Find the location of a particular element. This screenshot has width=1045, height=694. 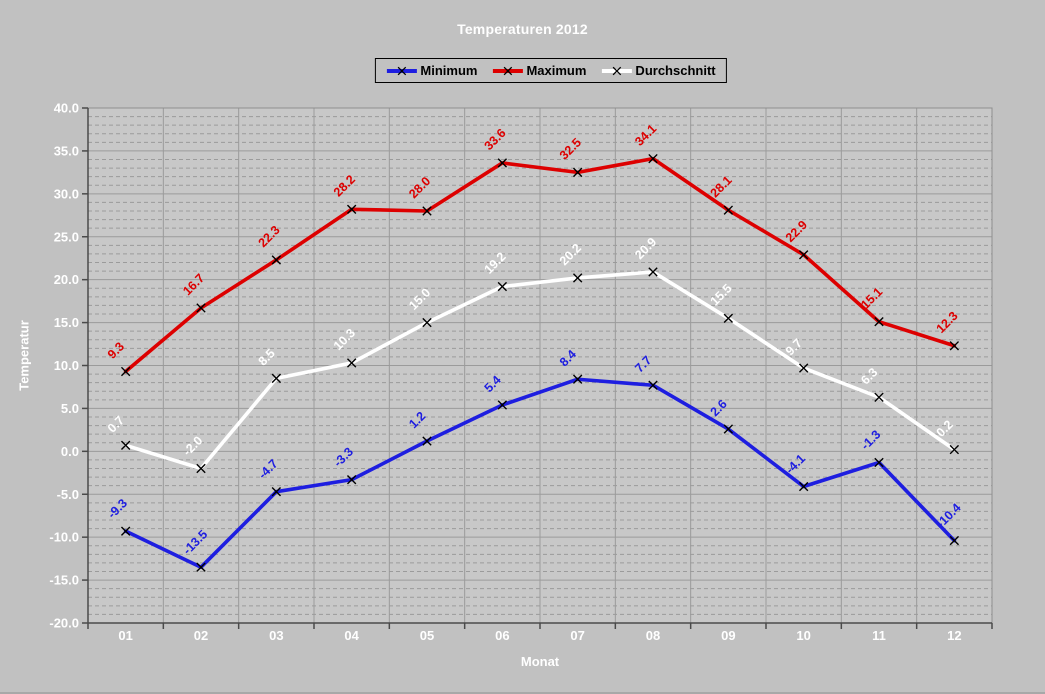

x-tick-label: 03 is located at coordinates (276, 635).